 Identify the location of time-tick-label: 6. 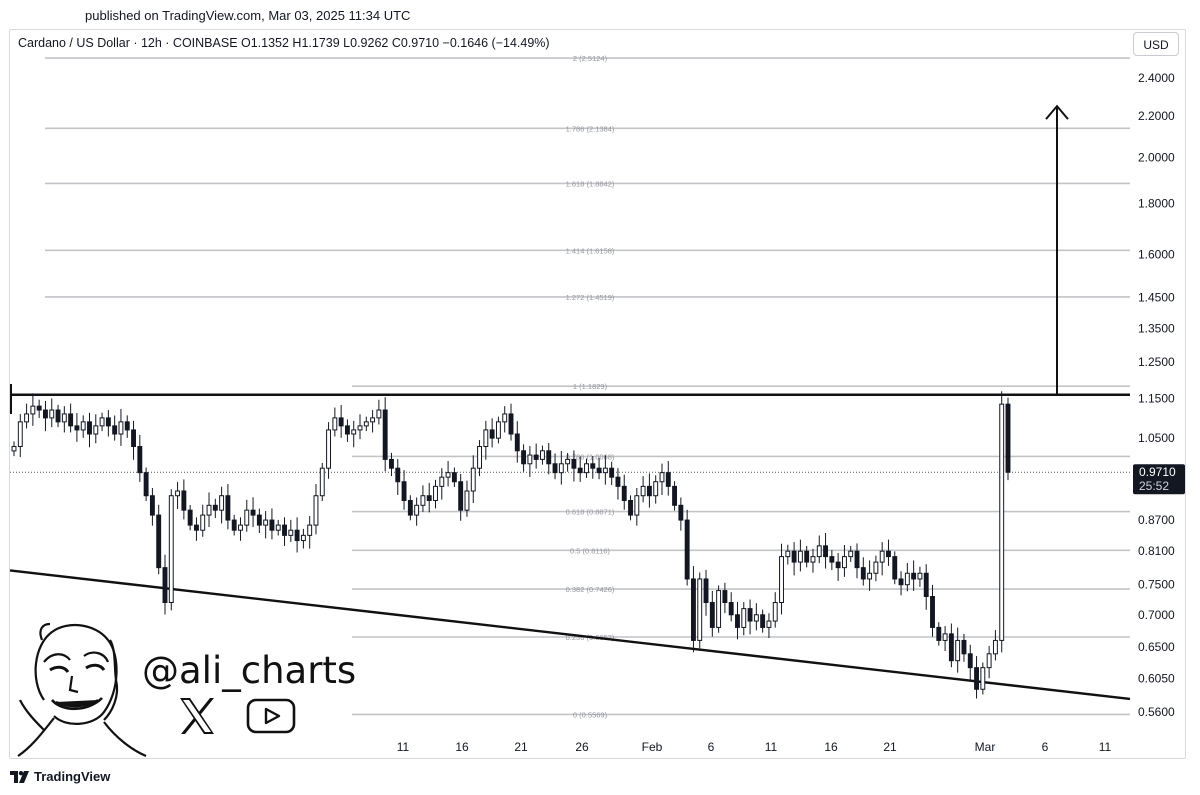
(711, 747).